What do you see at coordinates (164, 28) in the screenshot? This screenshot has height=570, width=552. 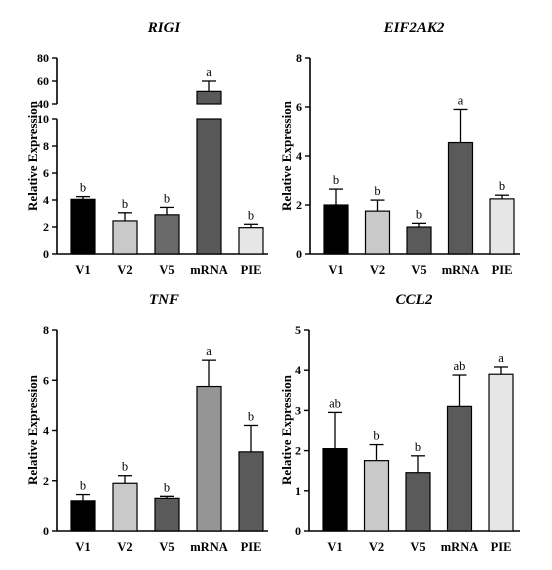 I see `chart-title: RIGI` at bounding box center [164, 28].